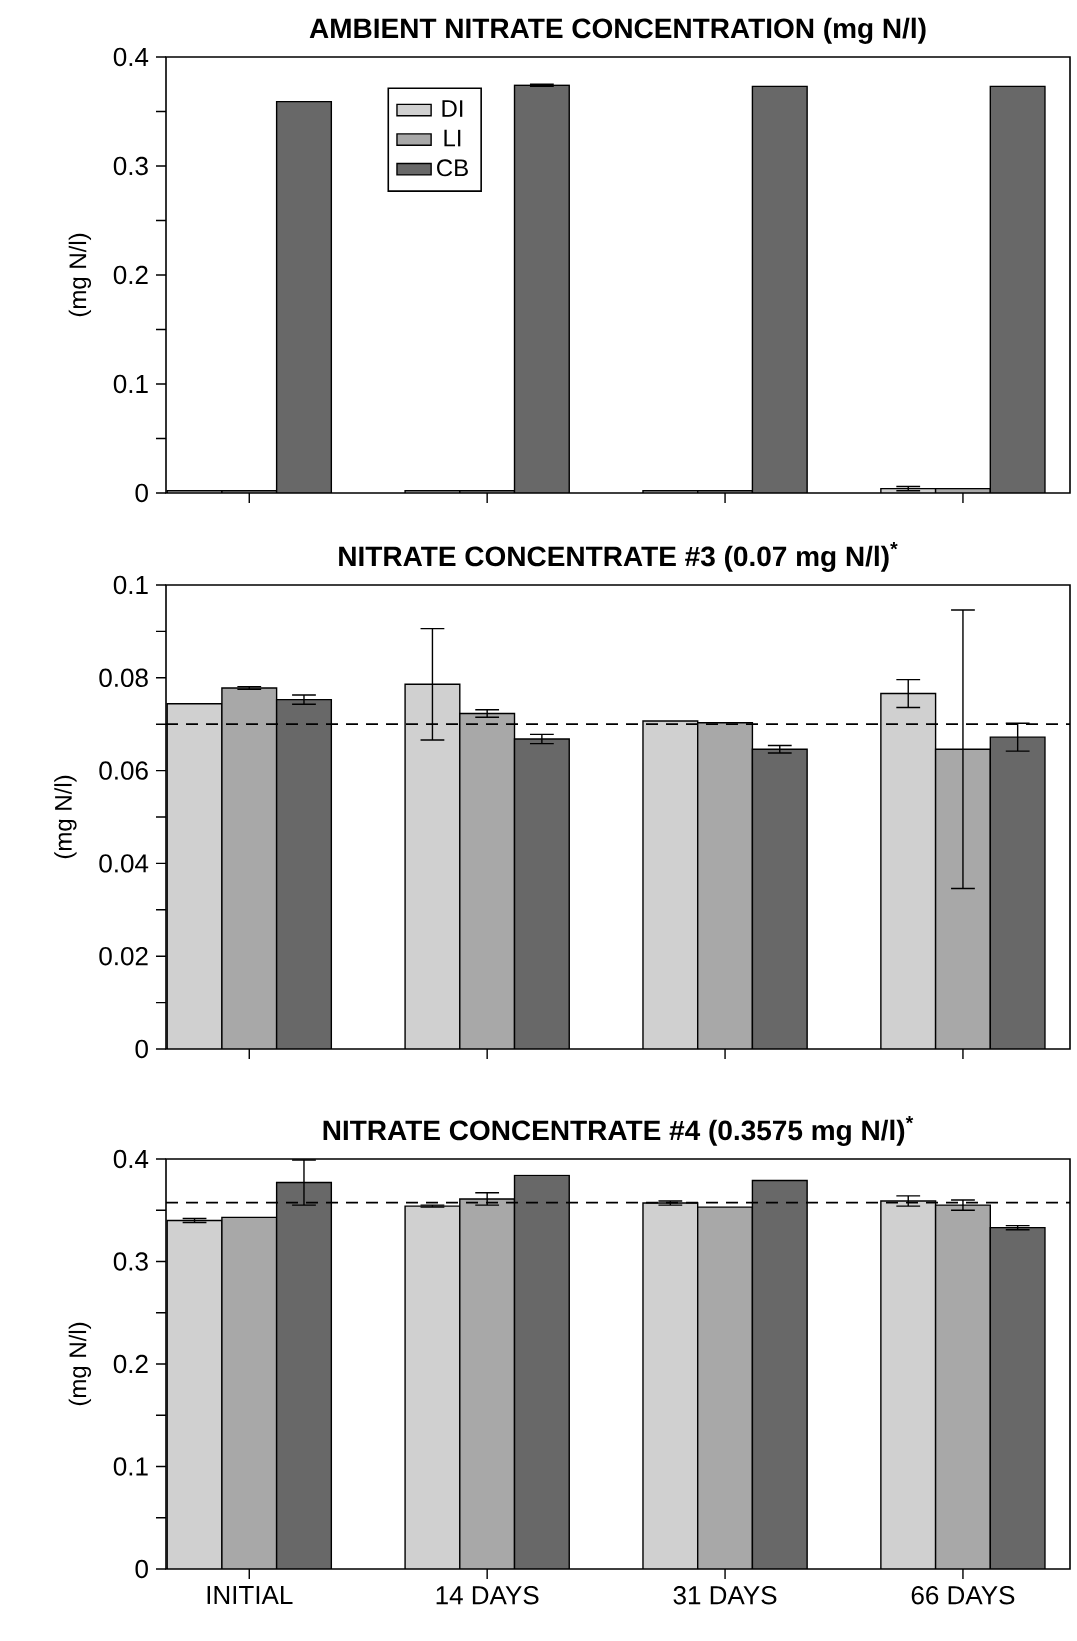  What do you see at coordinates (487, 1595) in the screenshot?
I see `x-tick-label: 14 DAYS` at bounding box center [487, 1595].